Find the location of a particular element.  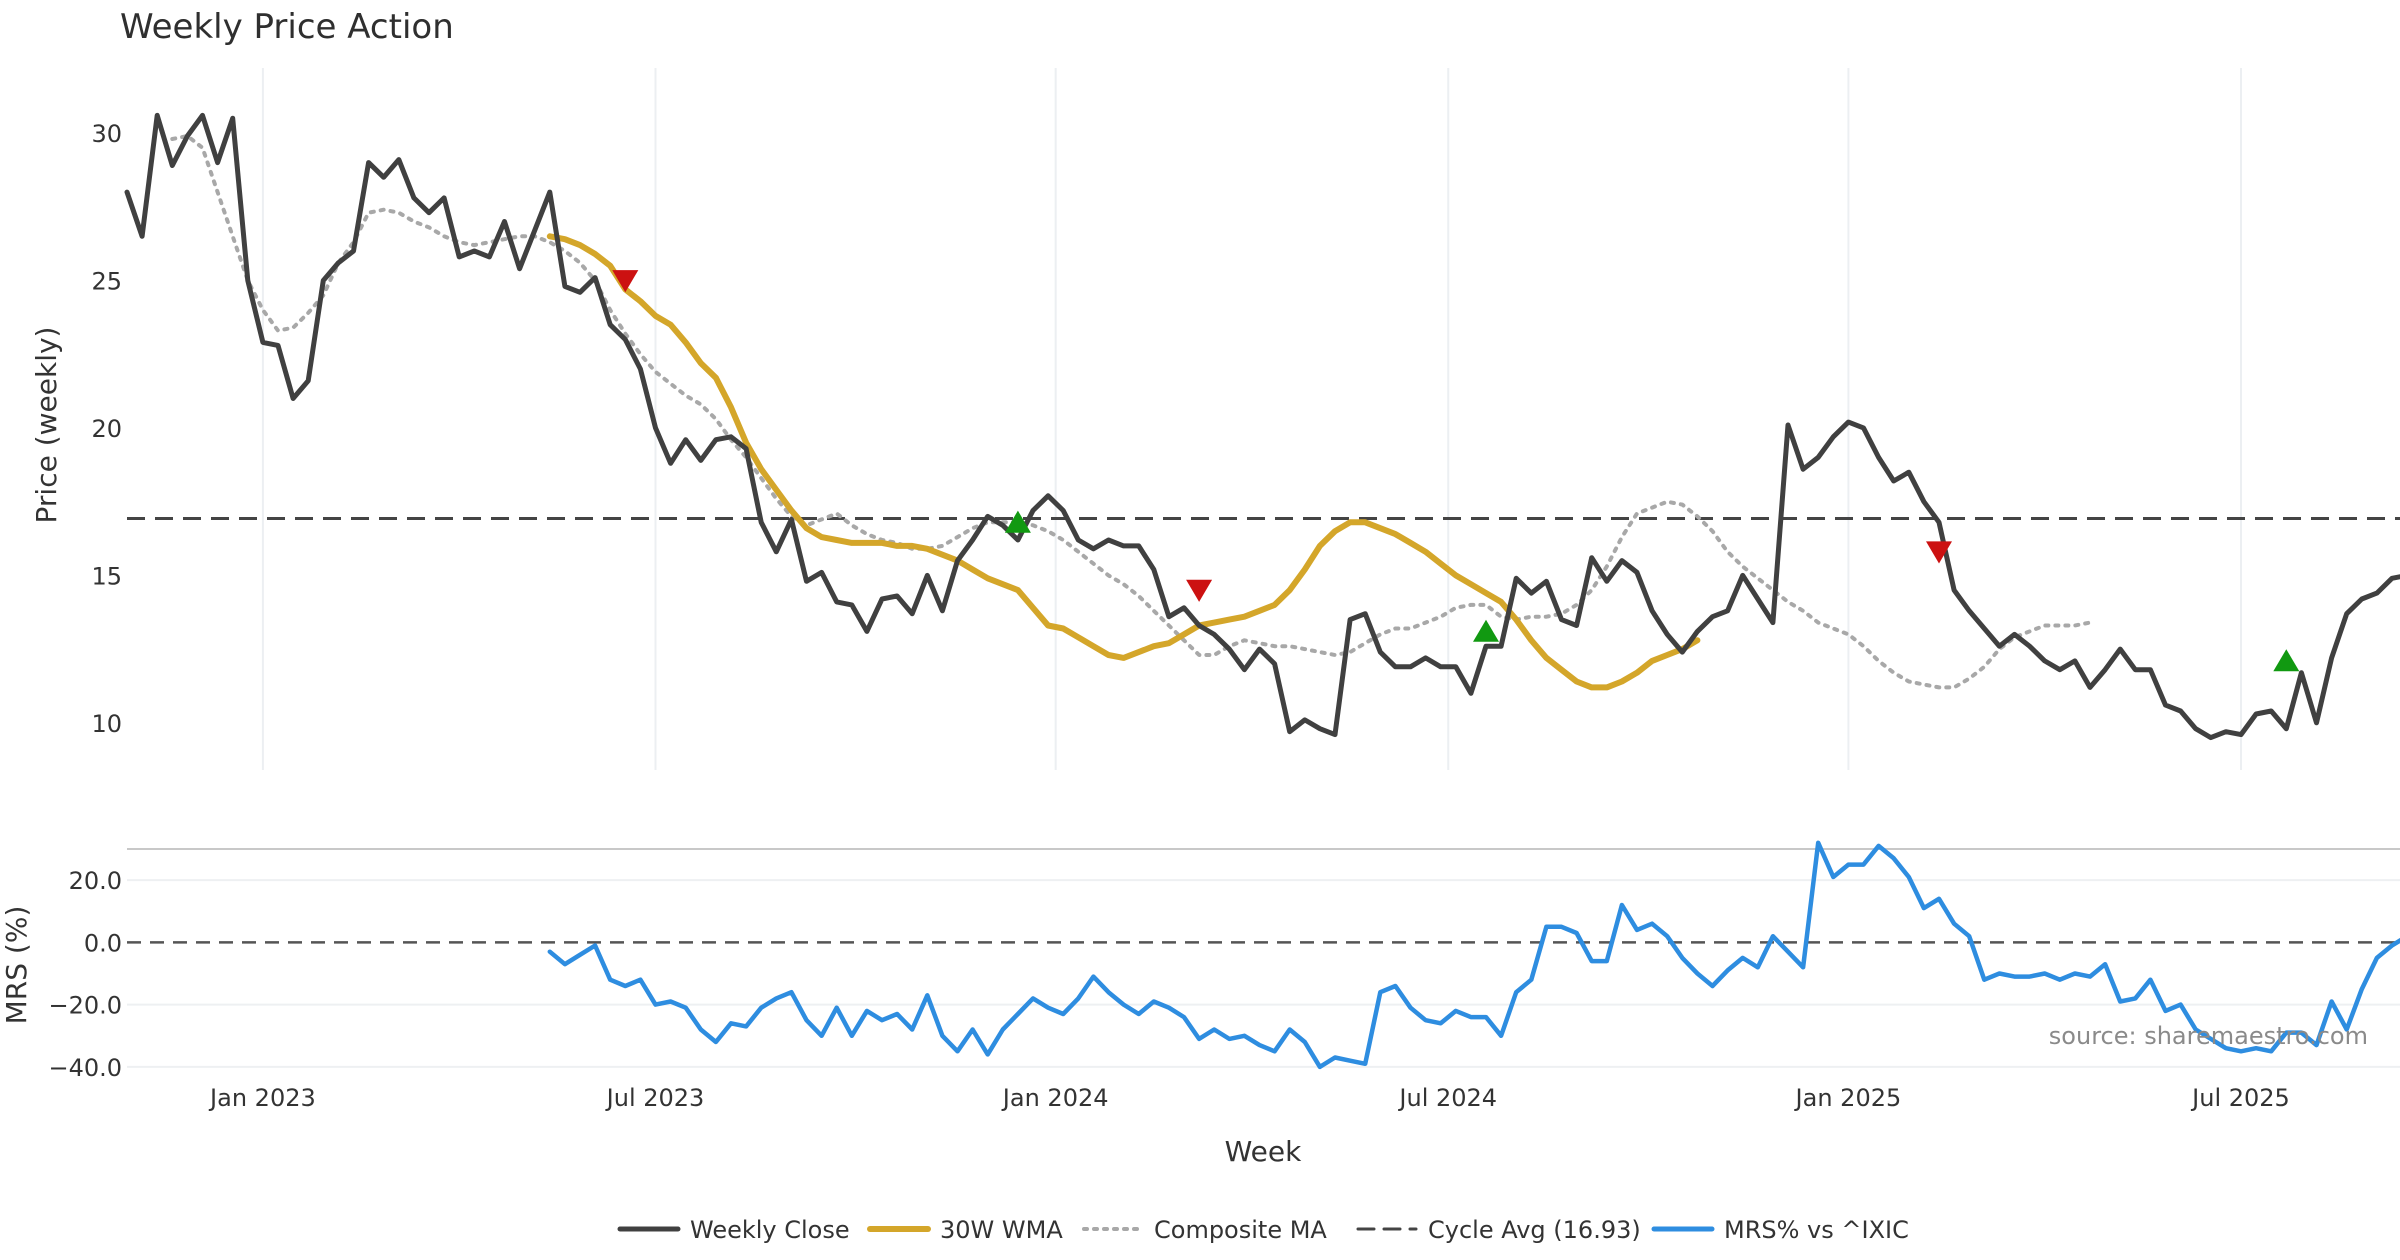

x-tick-label: Jul 2023 is located at coordinates (655, 1098).